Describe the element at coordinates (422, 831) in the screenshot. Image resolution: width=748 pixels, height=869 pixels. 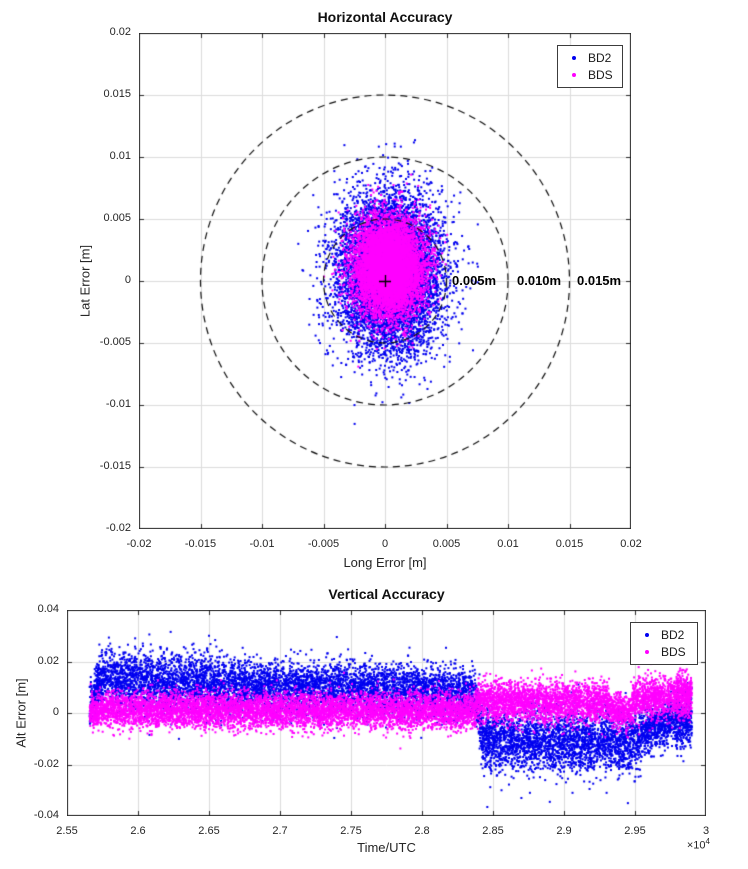
I see `x-tick-label: 2.8` at that location.